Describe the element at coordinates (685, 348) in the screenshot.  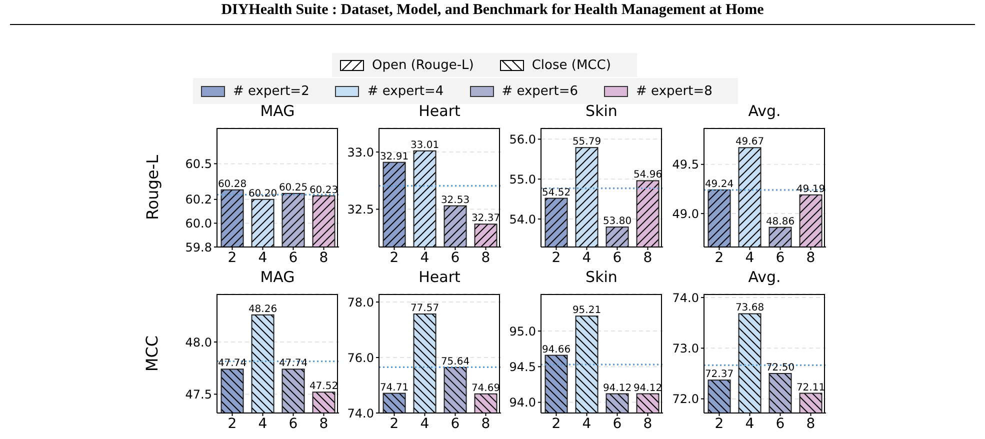
I see `y-tick-label: 73.0` at that location.